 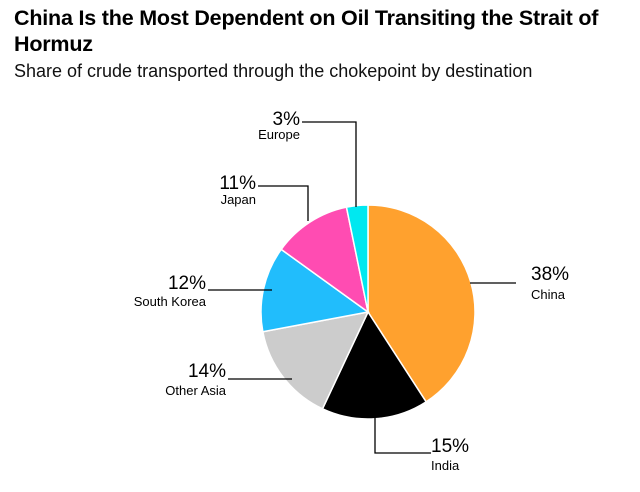 What do you see at coordinates (170, 301) in the screenshot?
I see `label-cat-south-korea: South Korea` at bounding box center [170, 301].